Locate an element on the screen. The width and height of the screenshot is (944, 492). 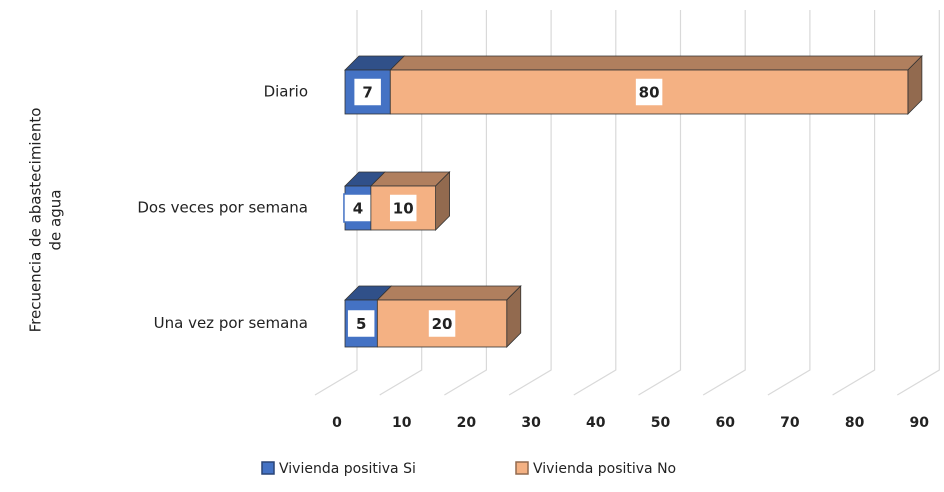
x-tick-label: 70 is located at coordinates (790, 423).